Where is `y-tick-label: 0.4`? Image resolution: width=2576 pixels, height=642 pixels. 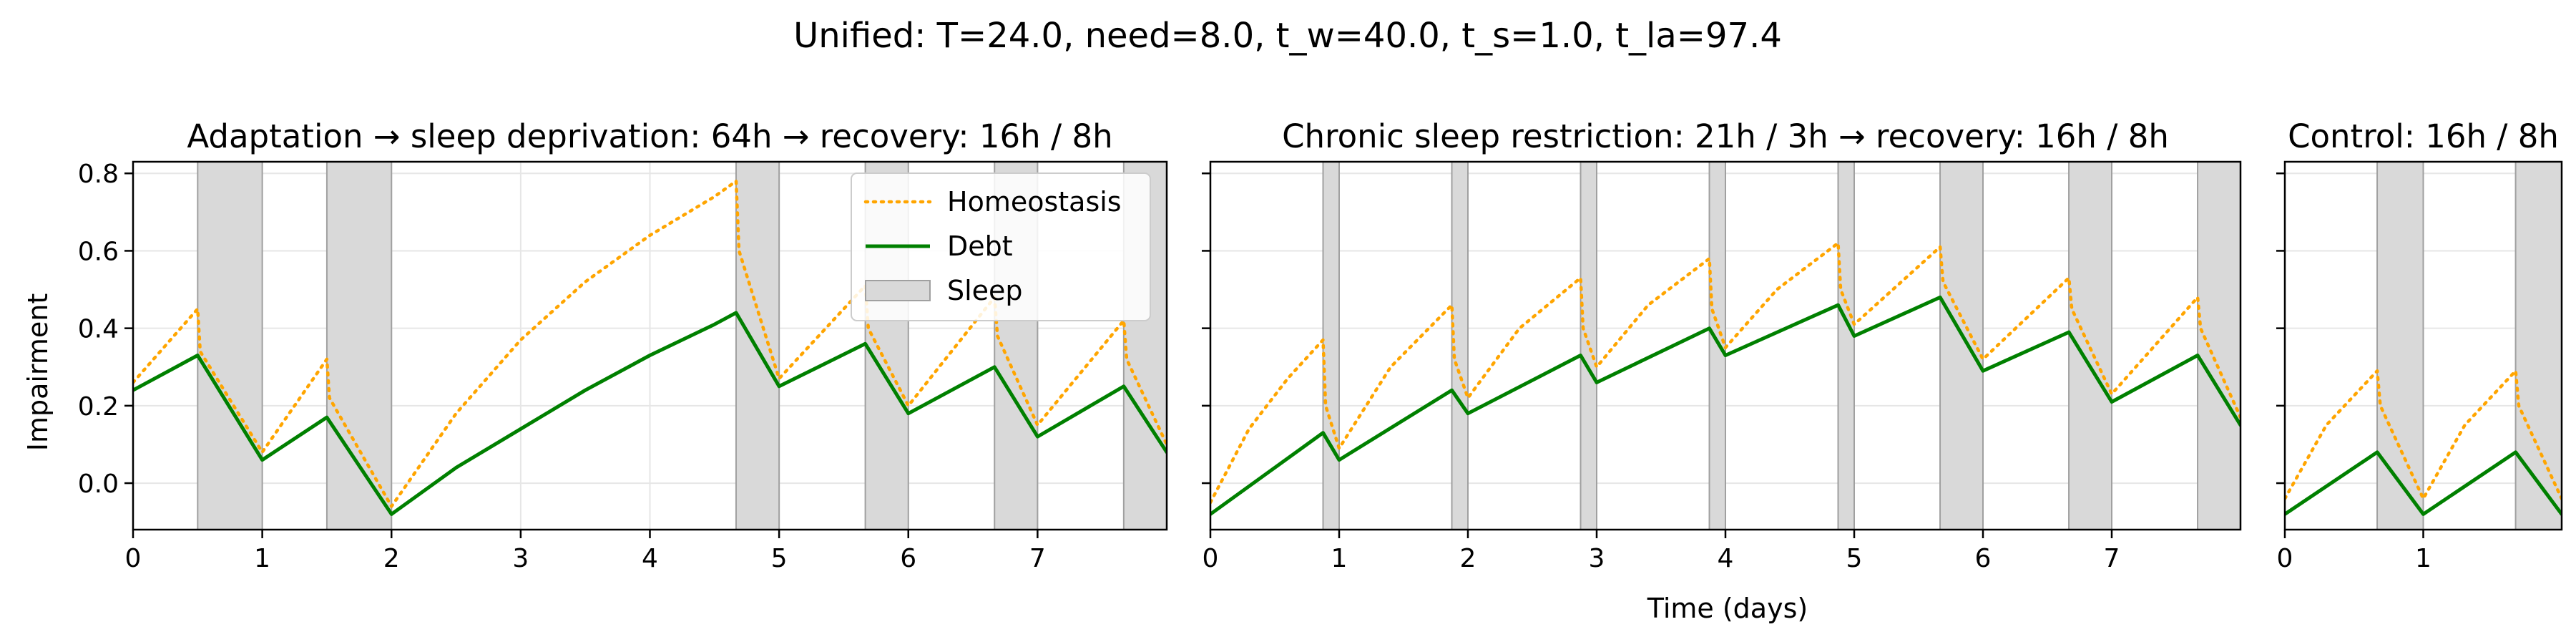 y-tick-label: 0.4 is located at coordinates (99, 329).